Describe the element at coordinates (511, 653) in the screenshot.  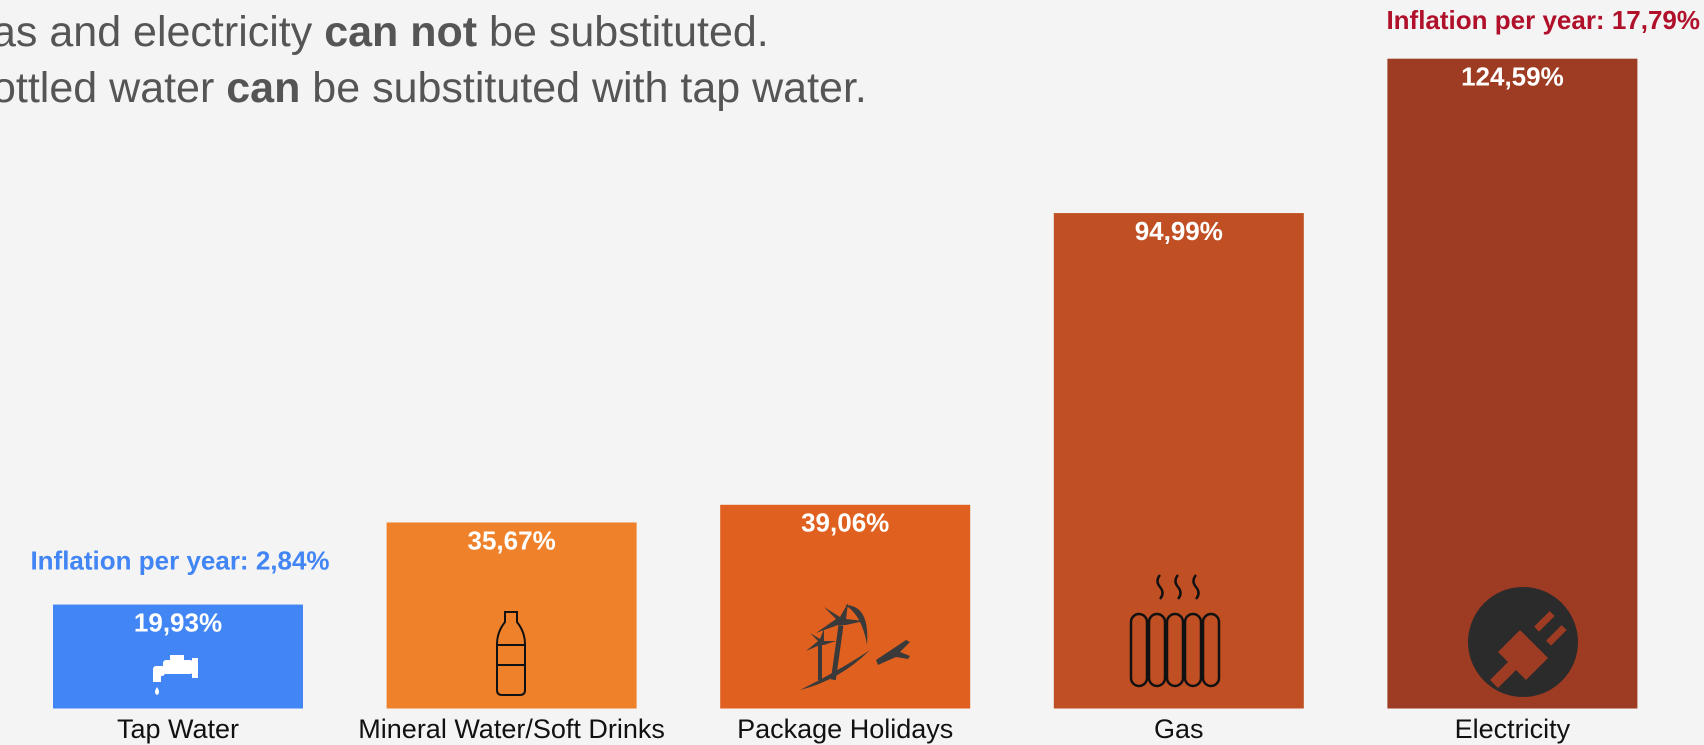
I see `bottle-icon` at that location.